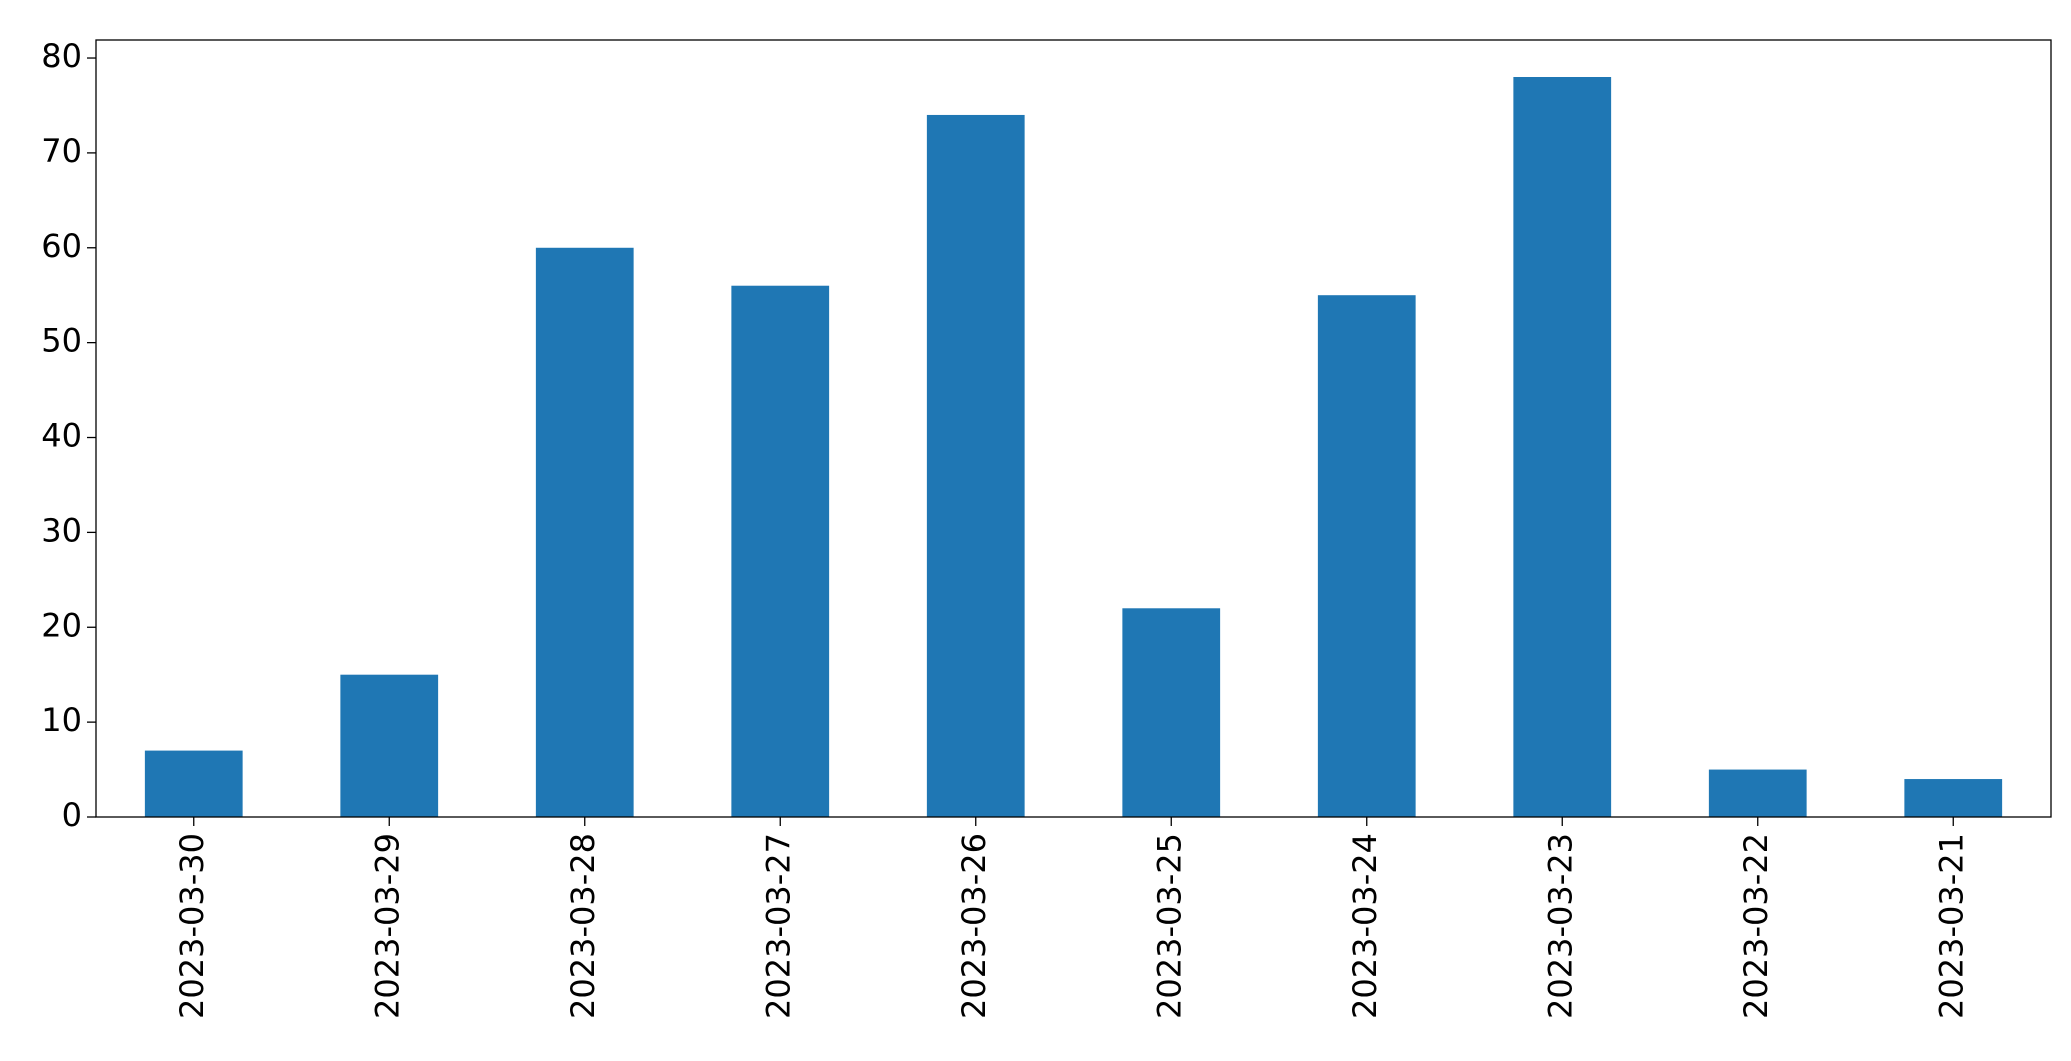 This screenshot has height=1061, width=2071. What do you see at coordinates (974, 926) in the screenshot?
I see `x-tick-label: 2023-03-26` at bounding box center [974, 926].